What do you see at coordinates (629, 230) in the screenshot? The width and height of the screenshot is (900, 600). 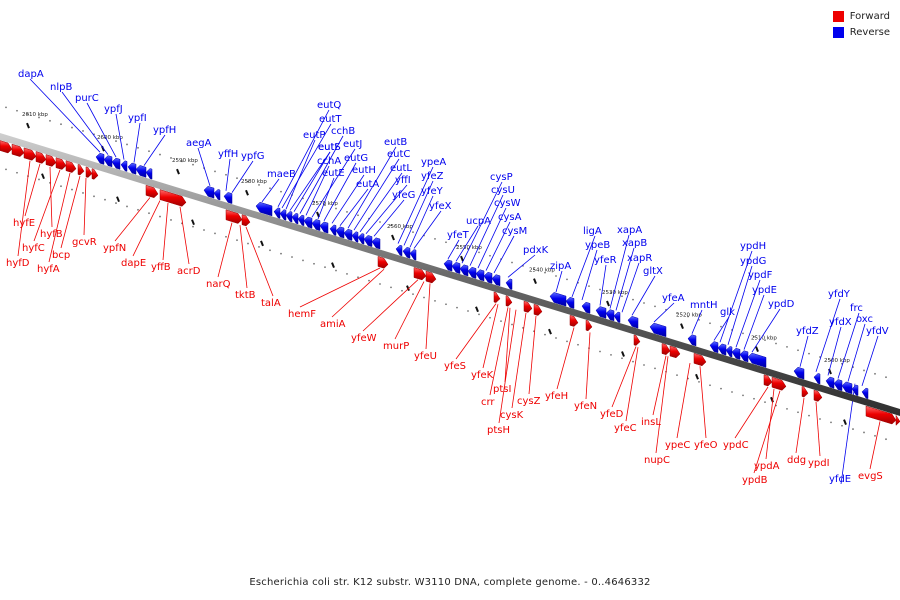 I see `reverse-gene-label: xapA` at bounding box center [629, 230].